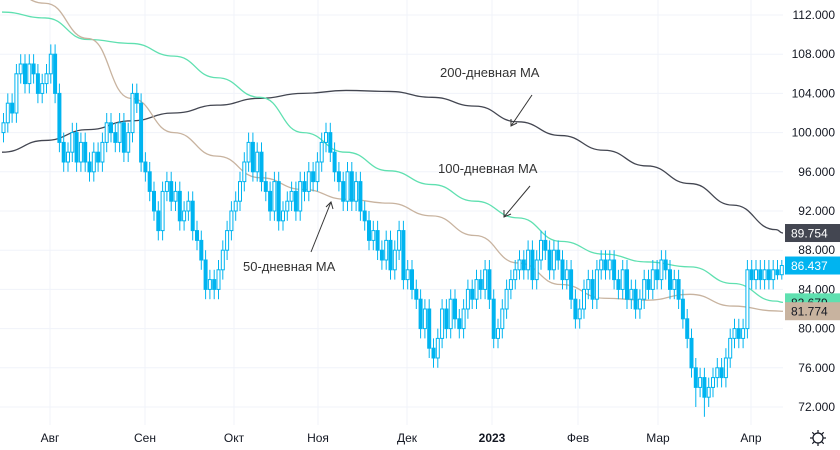  I want to click on x-tick-label: Мар, so click(658, 438).